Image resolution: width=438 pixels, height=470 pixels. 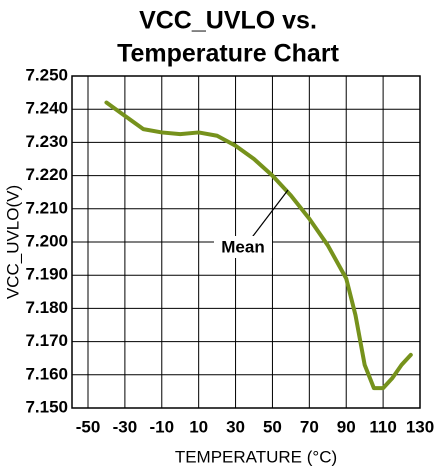 I want to click on y-tick-label: 7.220, so click(x=46, y=174).